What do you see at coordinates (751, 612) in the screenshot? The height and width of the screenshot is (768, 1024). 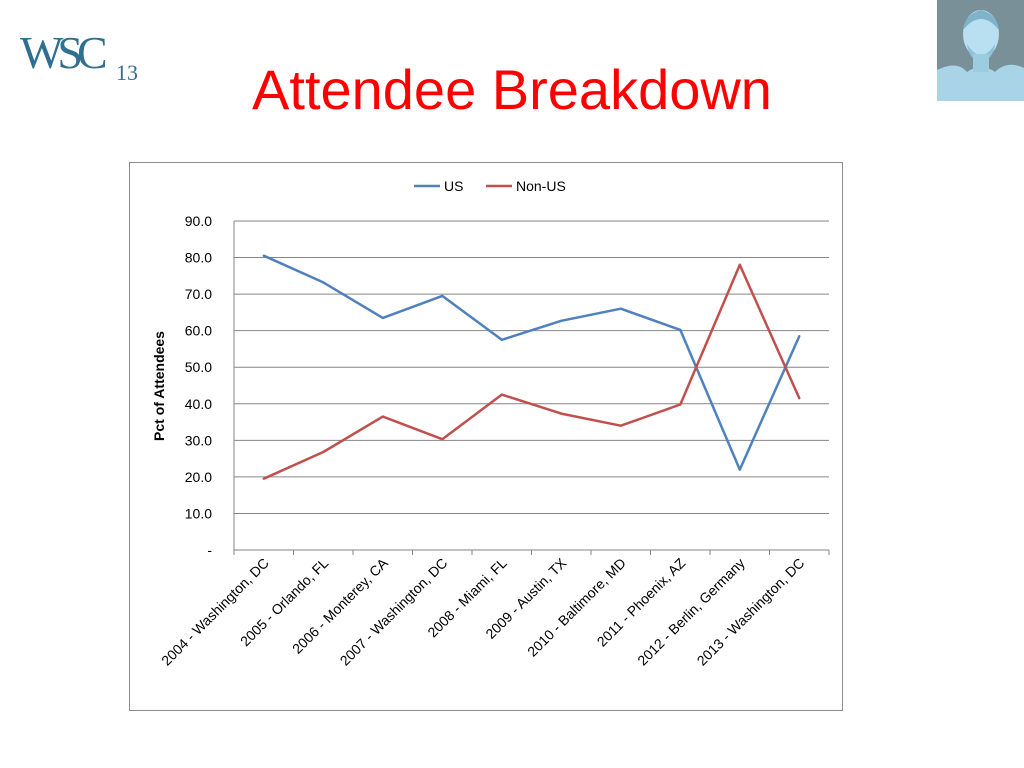 I see `x-tick-label: 2013 - Washington, DC` at bounding box center [751, 612].